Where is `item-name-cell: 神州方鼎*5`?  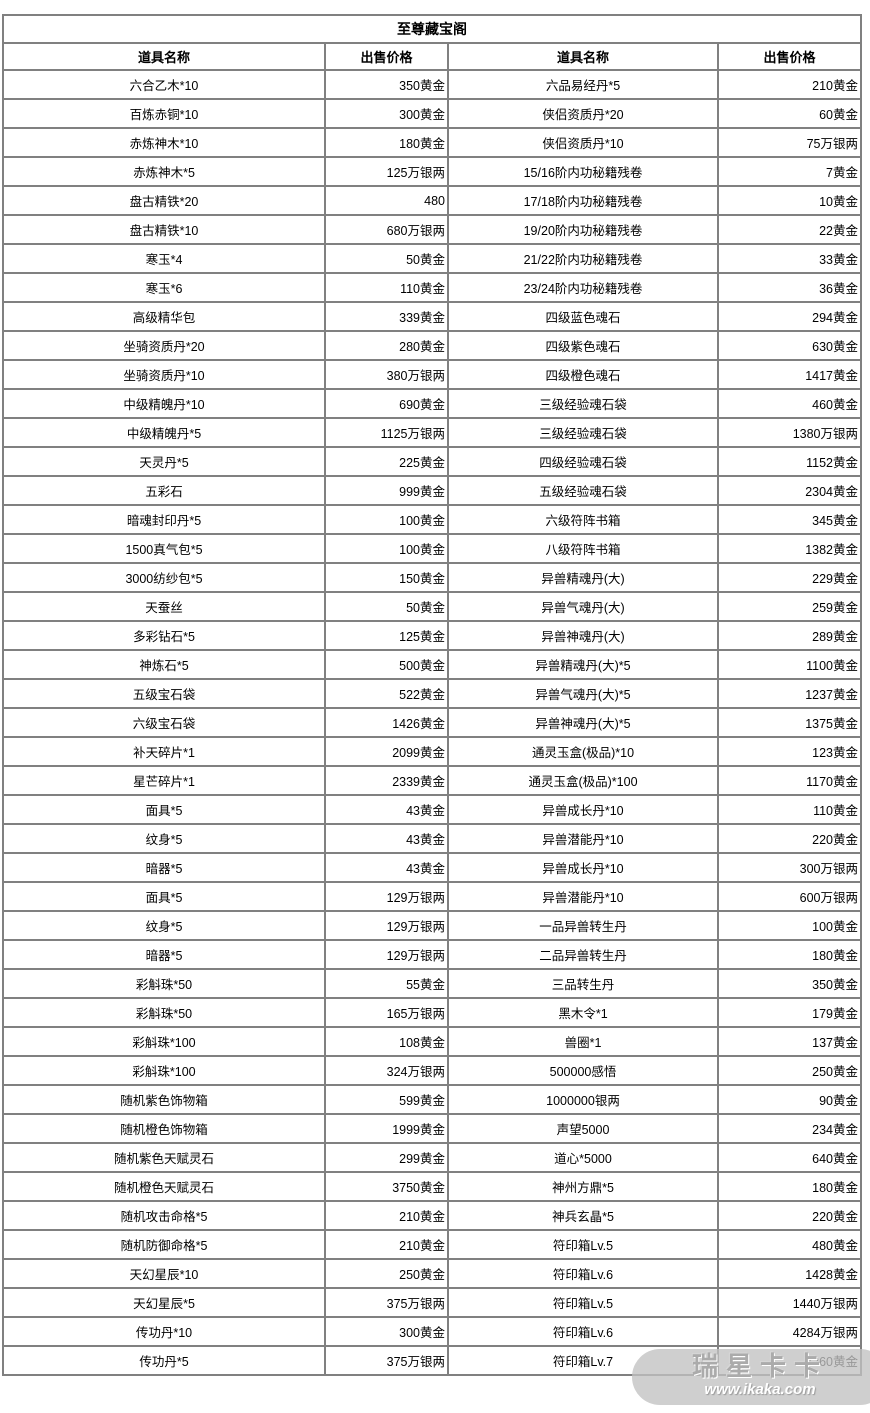 item-name-cell: 神州方鼎*5 is located at coordinates (583, 1186).